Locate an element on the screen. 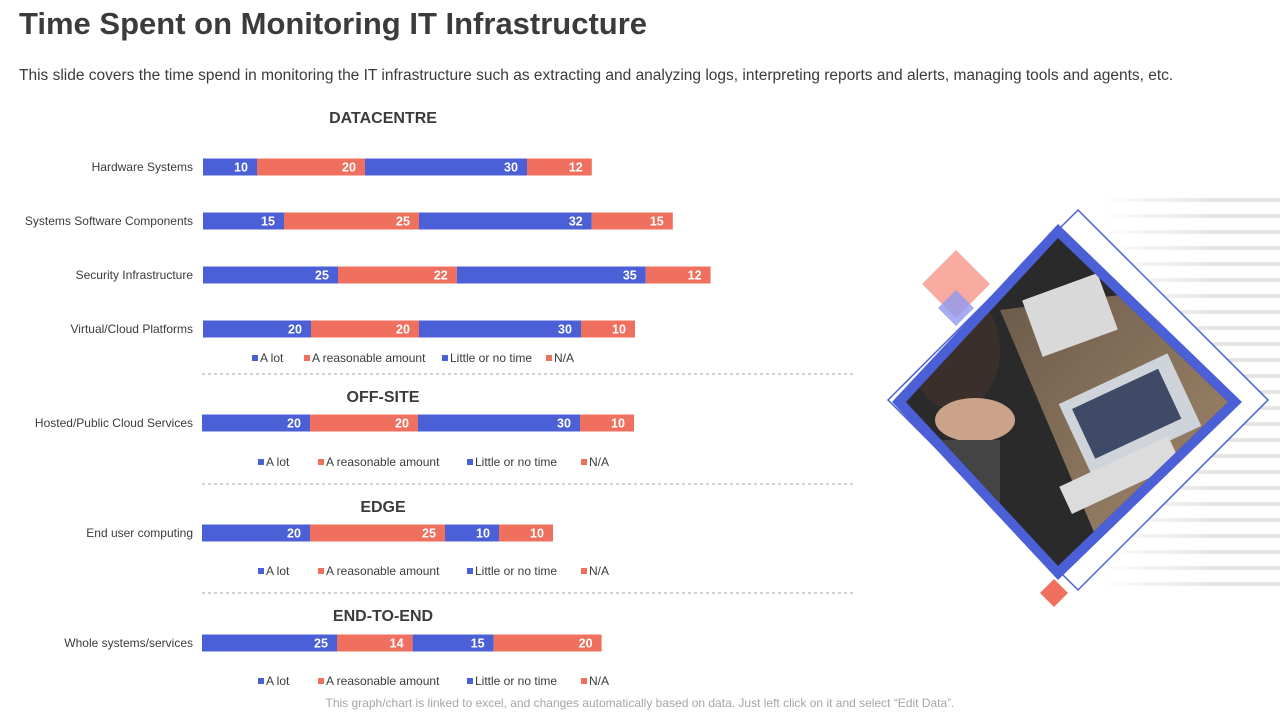 The width and height of the screenshot is (1280, 720). coral-diamond-small is located at coordinates (1054, 593).